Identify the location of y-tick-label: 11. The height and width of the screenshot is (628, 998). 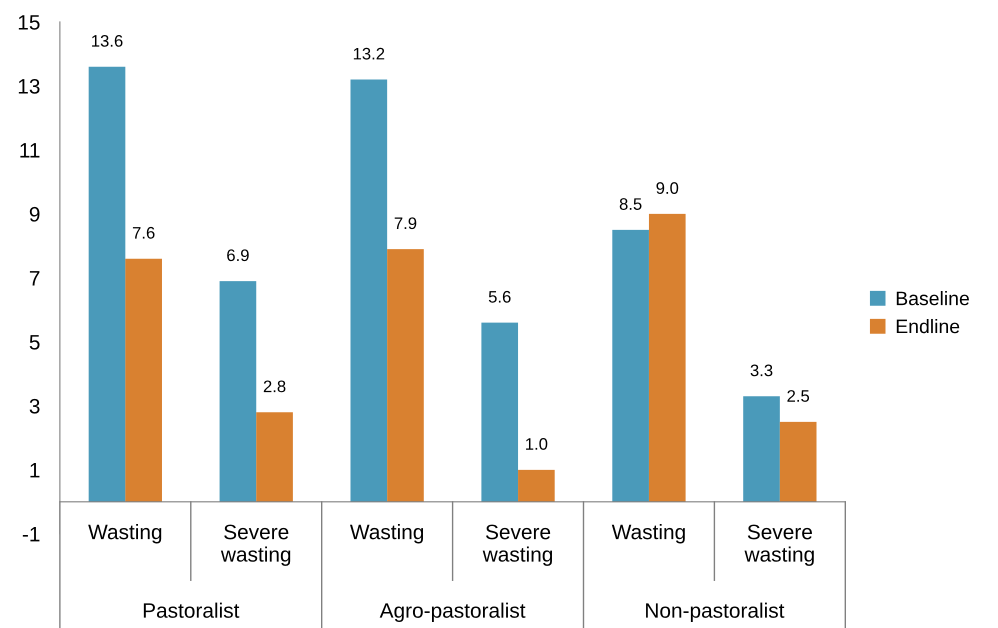
(30, 150).